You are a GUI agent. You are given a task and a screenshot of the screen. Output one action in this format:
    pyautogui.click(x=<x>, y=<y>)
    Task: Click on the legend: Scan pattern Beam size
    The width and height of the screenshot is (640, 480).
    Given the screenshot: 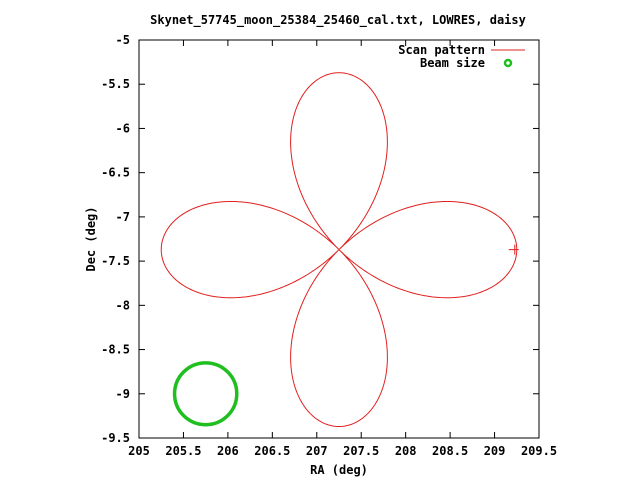 What is the action you would take?
    pyautogui.click(x=461, y=56)
    